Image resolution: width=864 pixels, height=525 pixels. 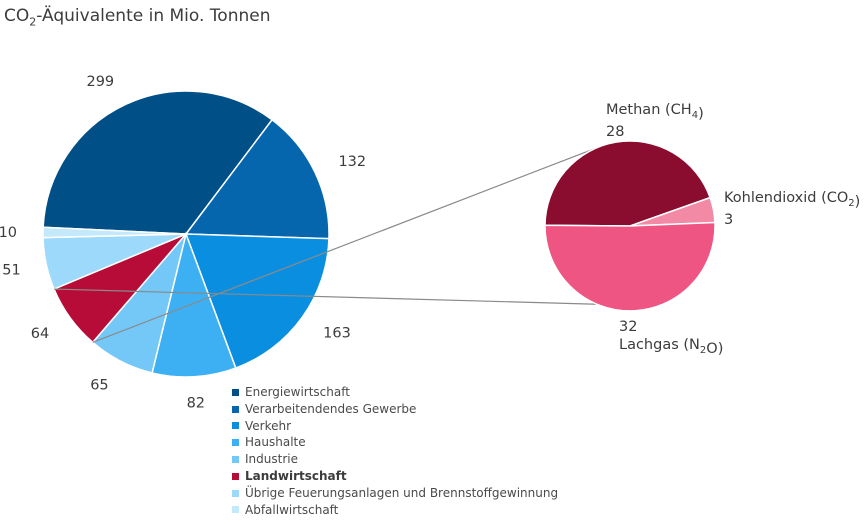 What do you see at coordinates (395, 442) in the screenshot?
I see `legend-item-haushalte: Haushalte` at bounding box center [395, 442].